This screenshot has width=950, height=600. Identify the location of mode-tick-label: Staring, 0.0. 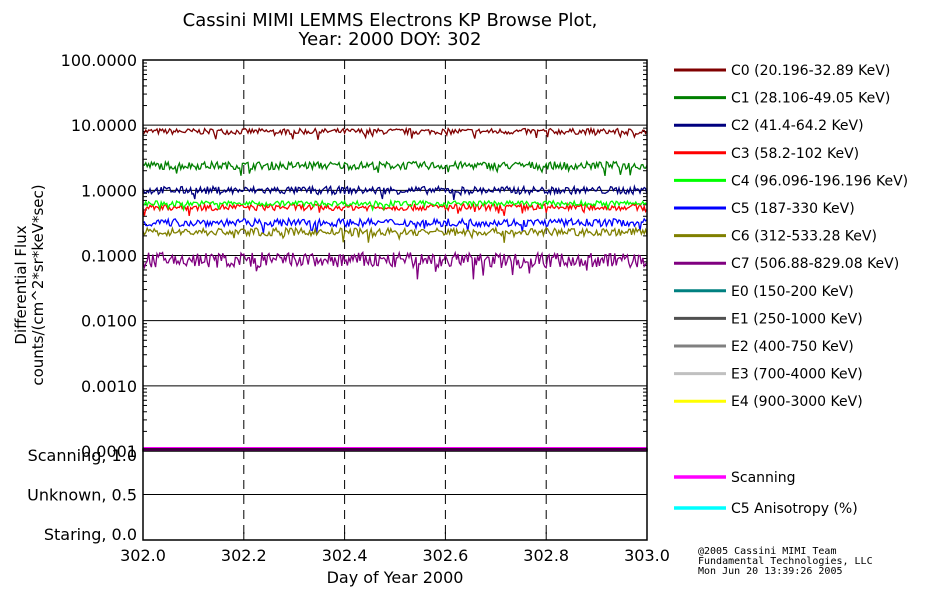
(90, 534).